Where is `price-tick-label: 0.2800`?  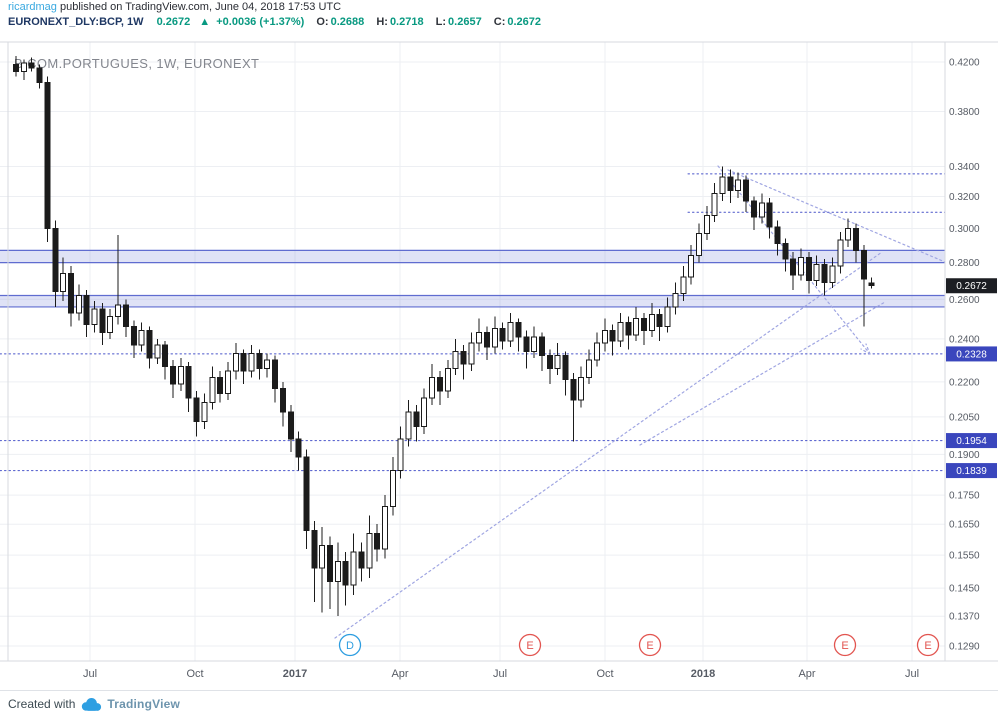 price-tick-label: 0.2800 is located at coordinates (964, 263).